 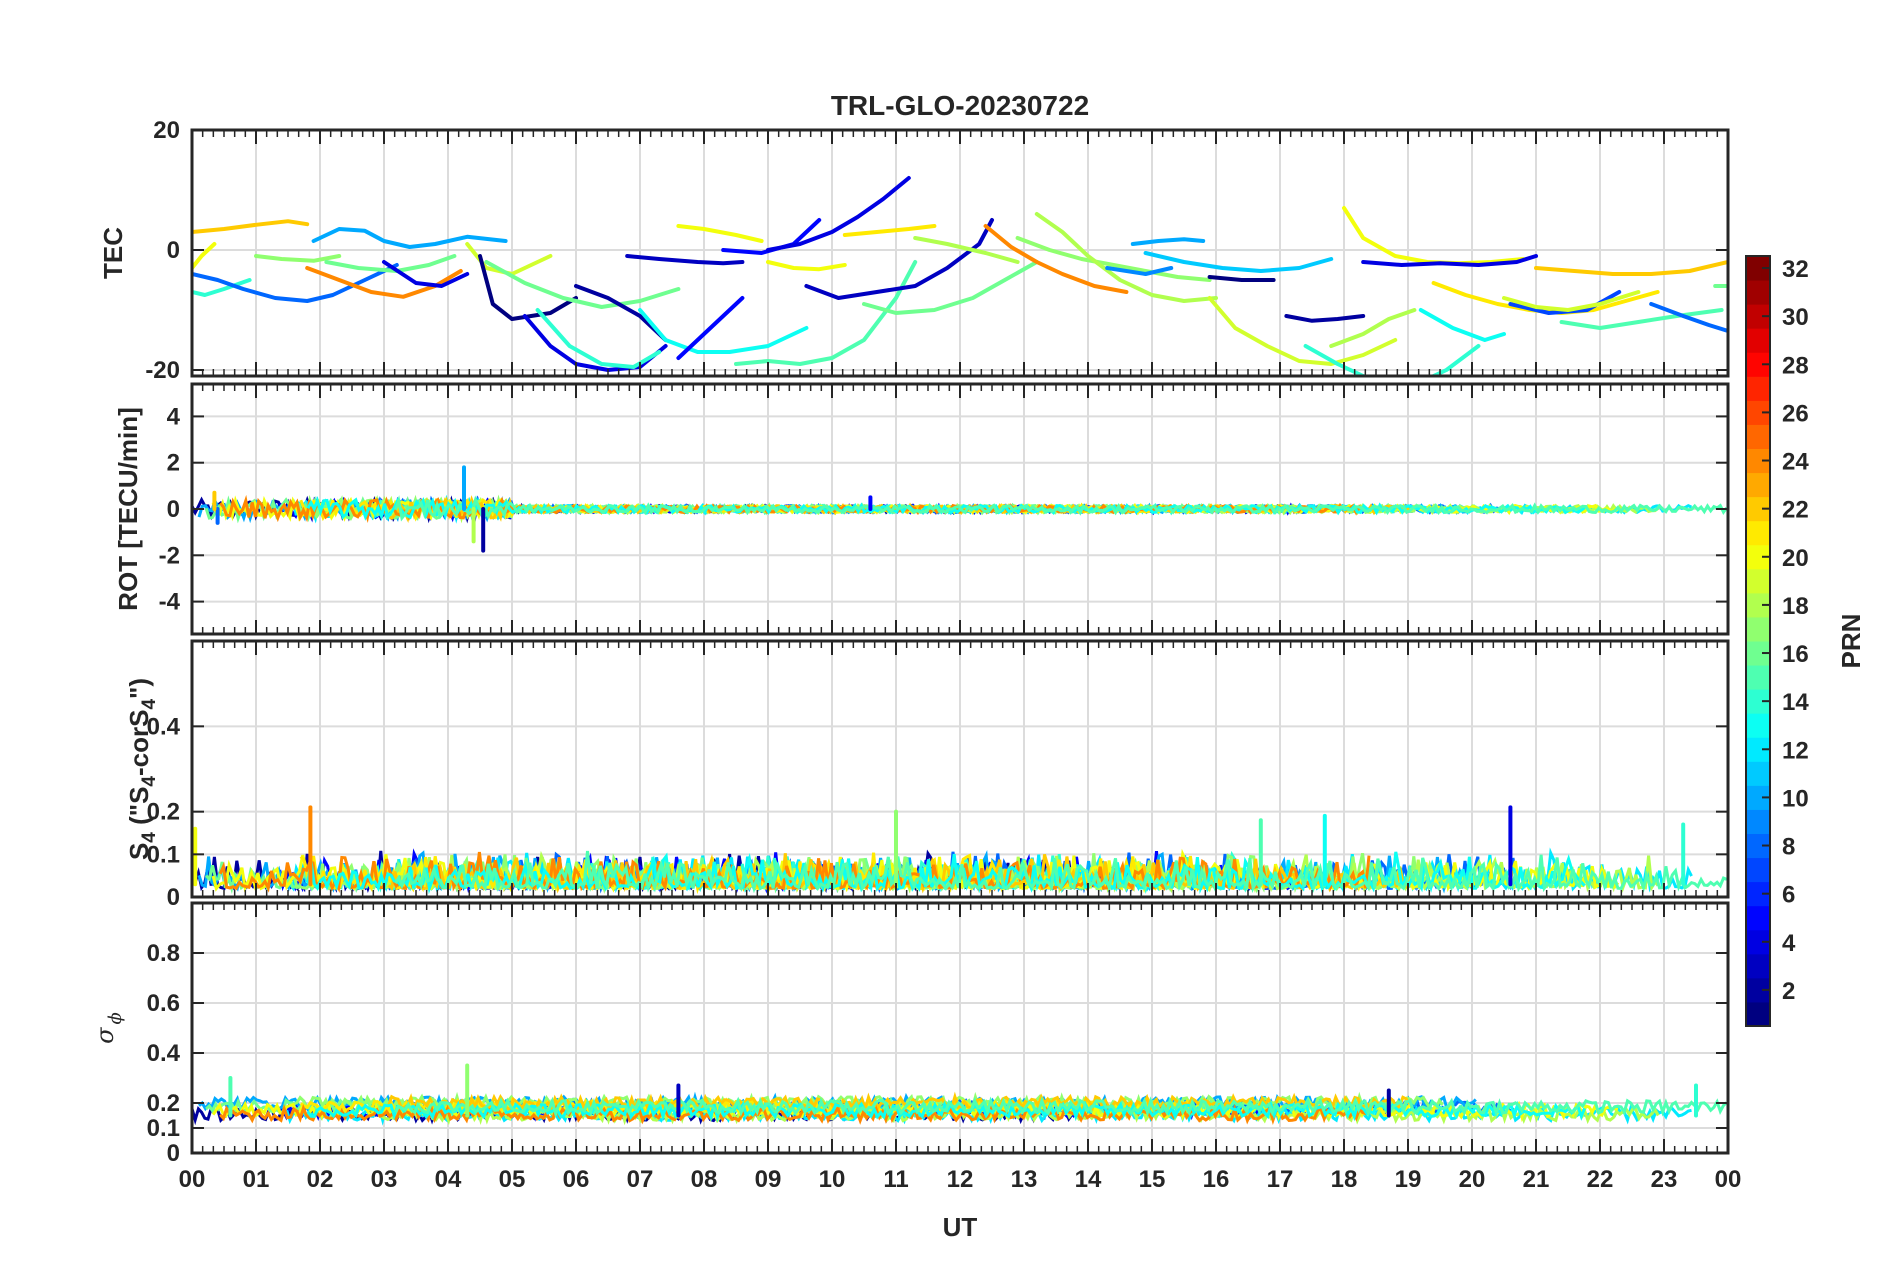 What do you see at coordinates (1088, 1179) in the screenshot?
I see `x-tick-label: 14` at bounding box center [1088, 1179].